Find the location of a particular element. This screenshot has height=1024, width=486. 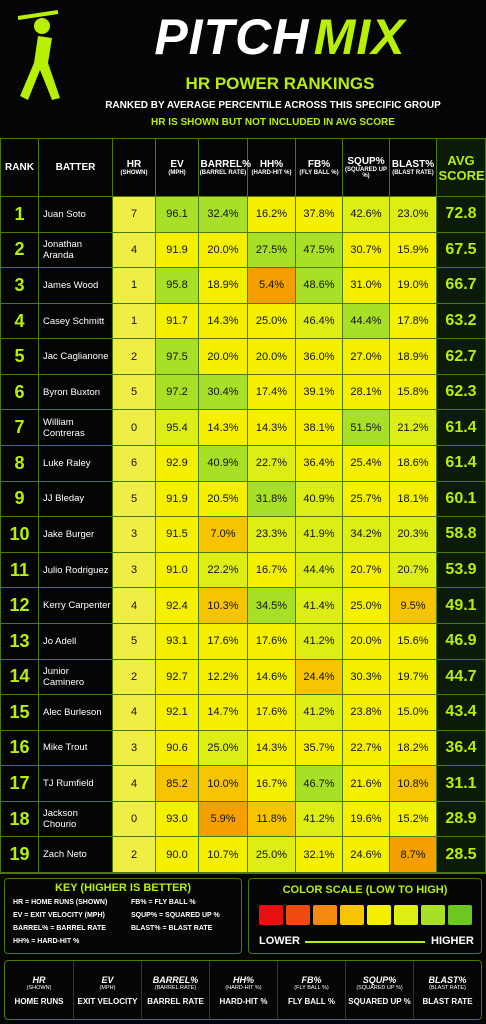

footer-sub: (MPH) is located at coordinates (107, 987).